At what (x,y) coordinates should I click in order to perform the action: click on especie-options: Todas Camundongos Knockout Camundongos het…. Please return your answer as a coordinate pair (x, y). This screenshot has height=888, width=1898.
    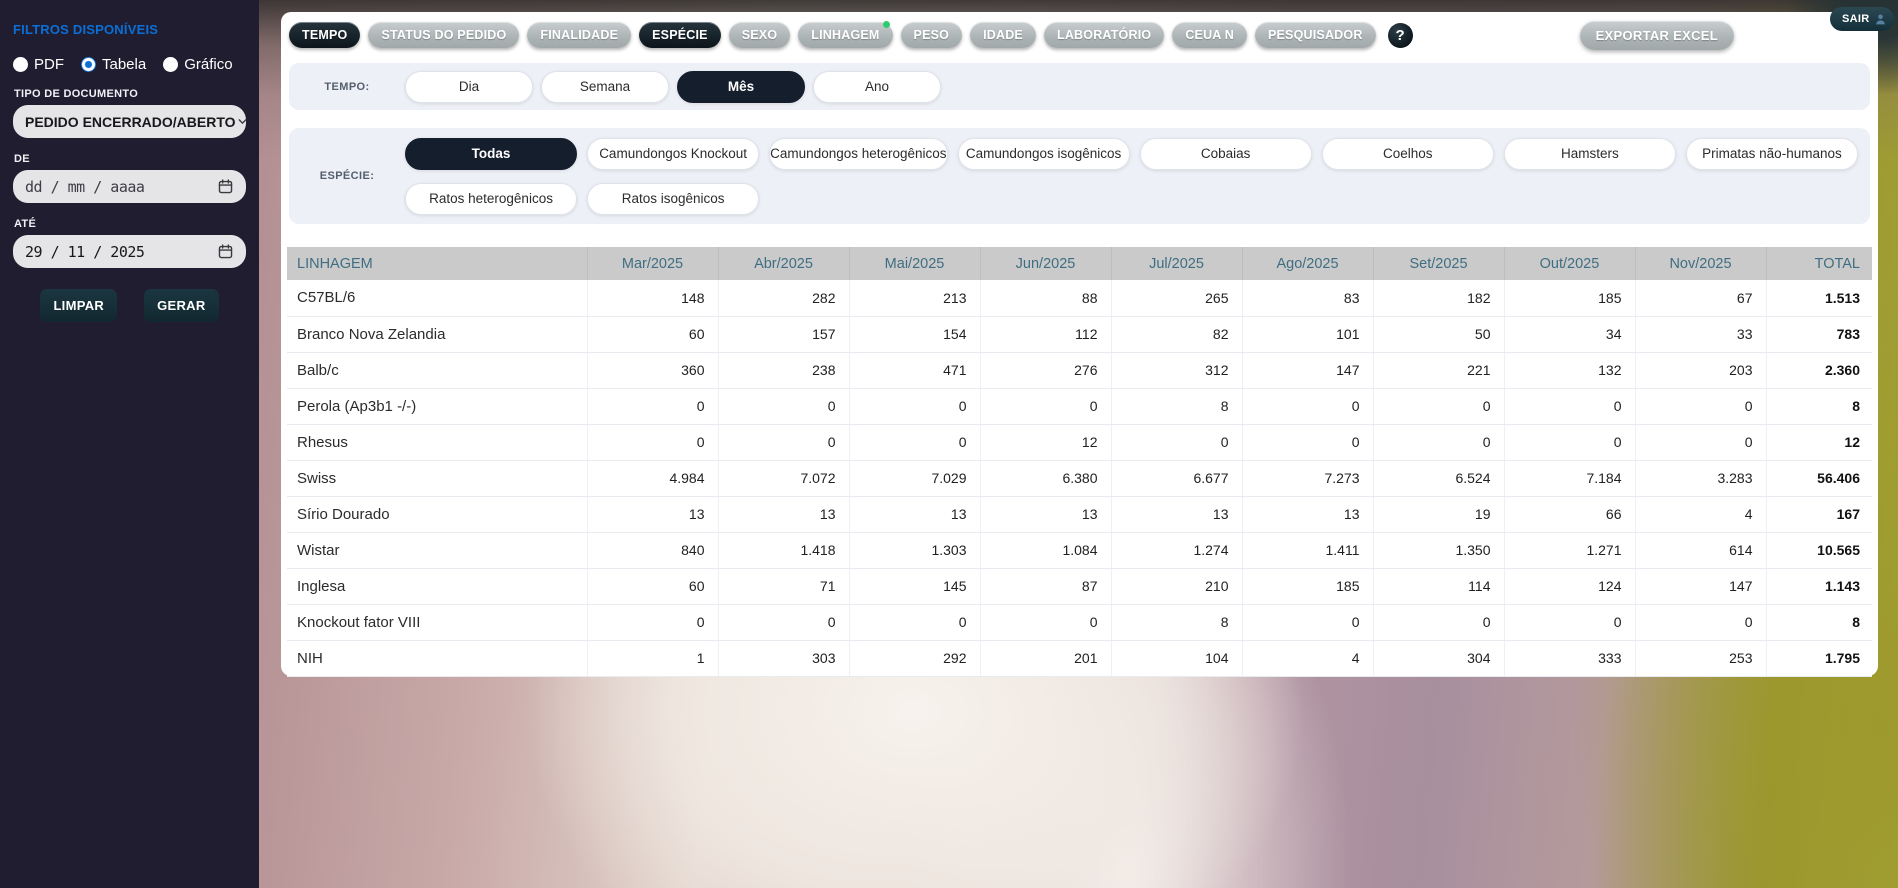
    Looking at the image, I should click on (1131, 176).